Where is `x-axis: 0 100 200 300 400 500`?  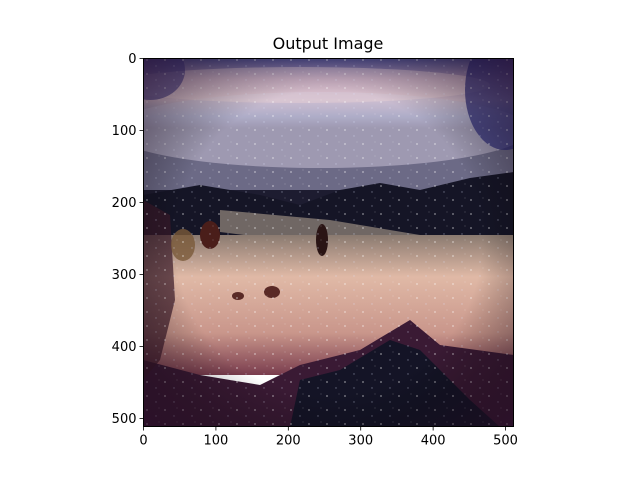 x-axis: 0 100 200 300 400 500 is located at coordinates (328, 437).